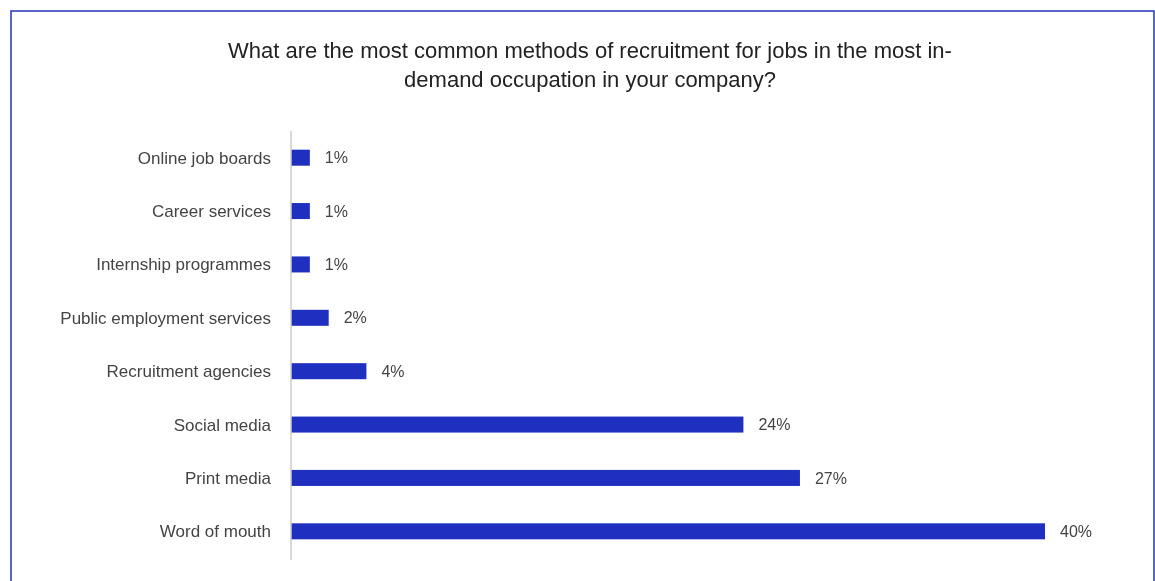  Describe the element at coordinates (204, 158) in the screenshot. I see `y-tick-label: Online job boards` at that location.